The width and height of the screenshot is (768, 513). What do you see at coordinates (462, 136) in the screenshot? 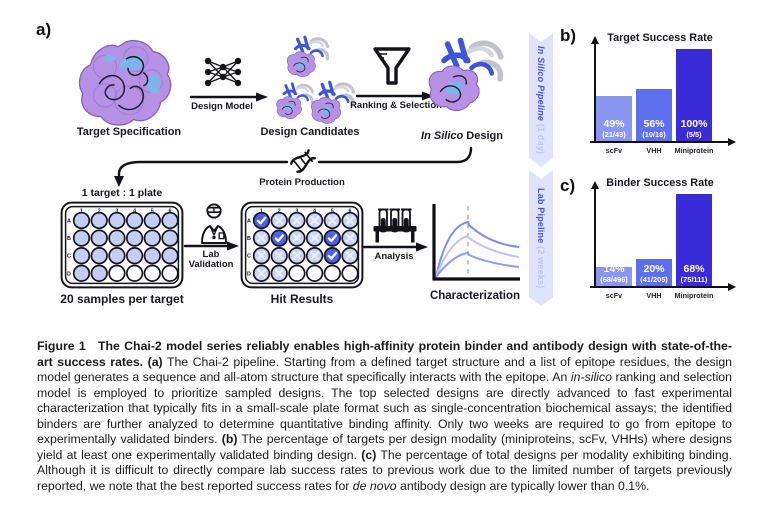
I see `in-silico-design-label: In Silico Design` at bounding box center [462, 136].